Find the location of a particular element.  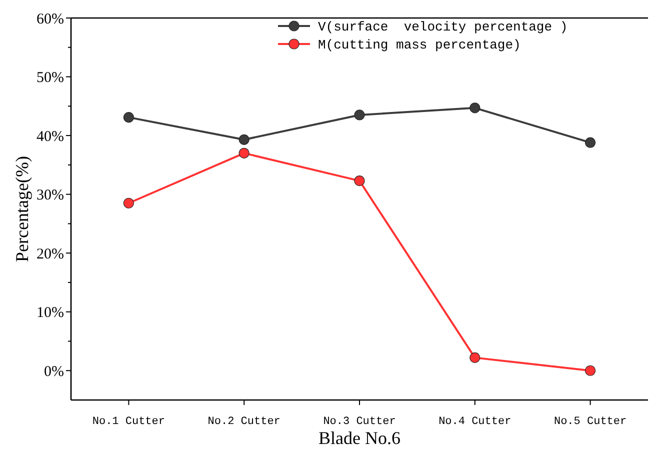

y-tick-label: 0% is located at coordinates (54, 372).